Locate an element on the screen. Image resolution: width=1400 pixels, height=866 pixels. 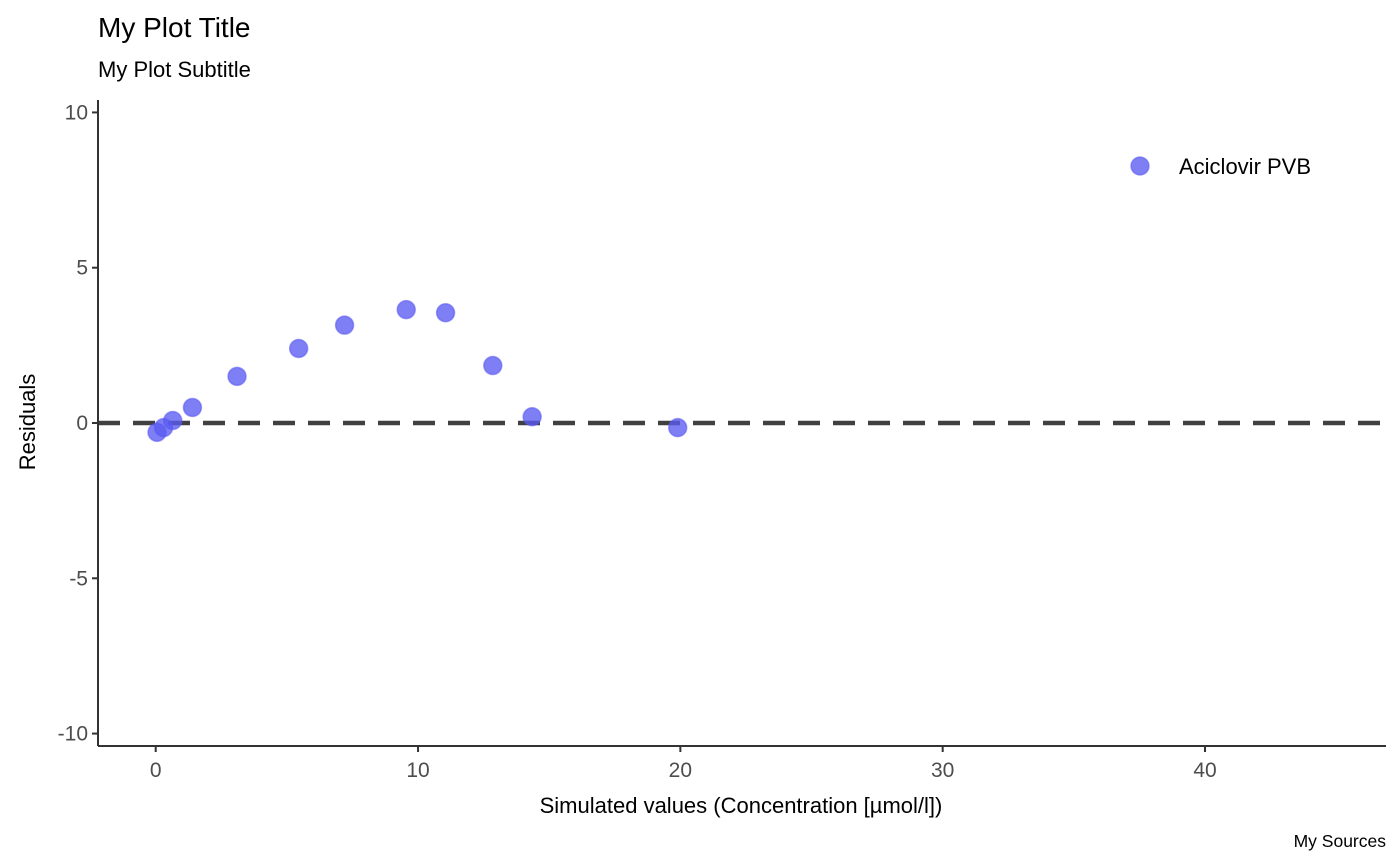
plot-subtitle: My Plot Subtitle is located at coordinates (174, 69).